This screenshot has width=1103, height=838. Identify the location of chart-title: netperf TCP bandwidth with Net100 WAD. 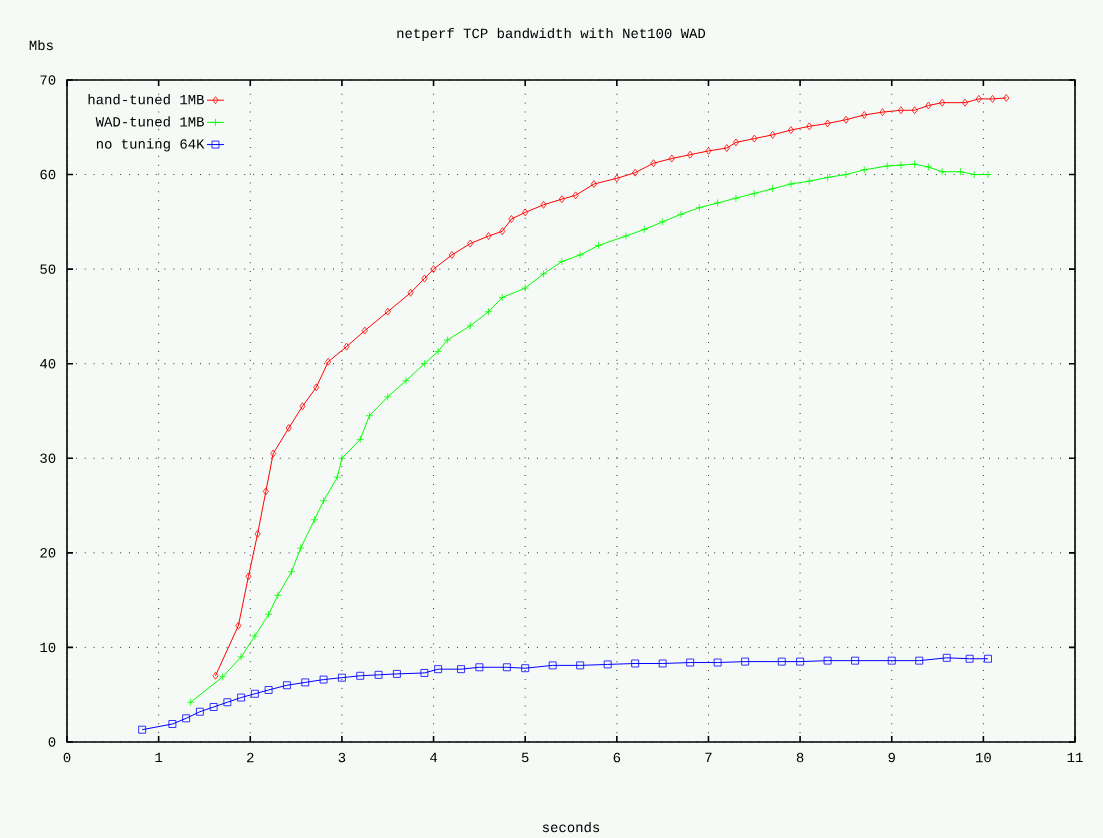
(551, 34).